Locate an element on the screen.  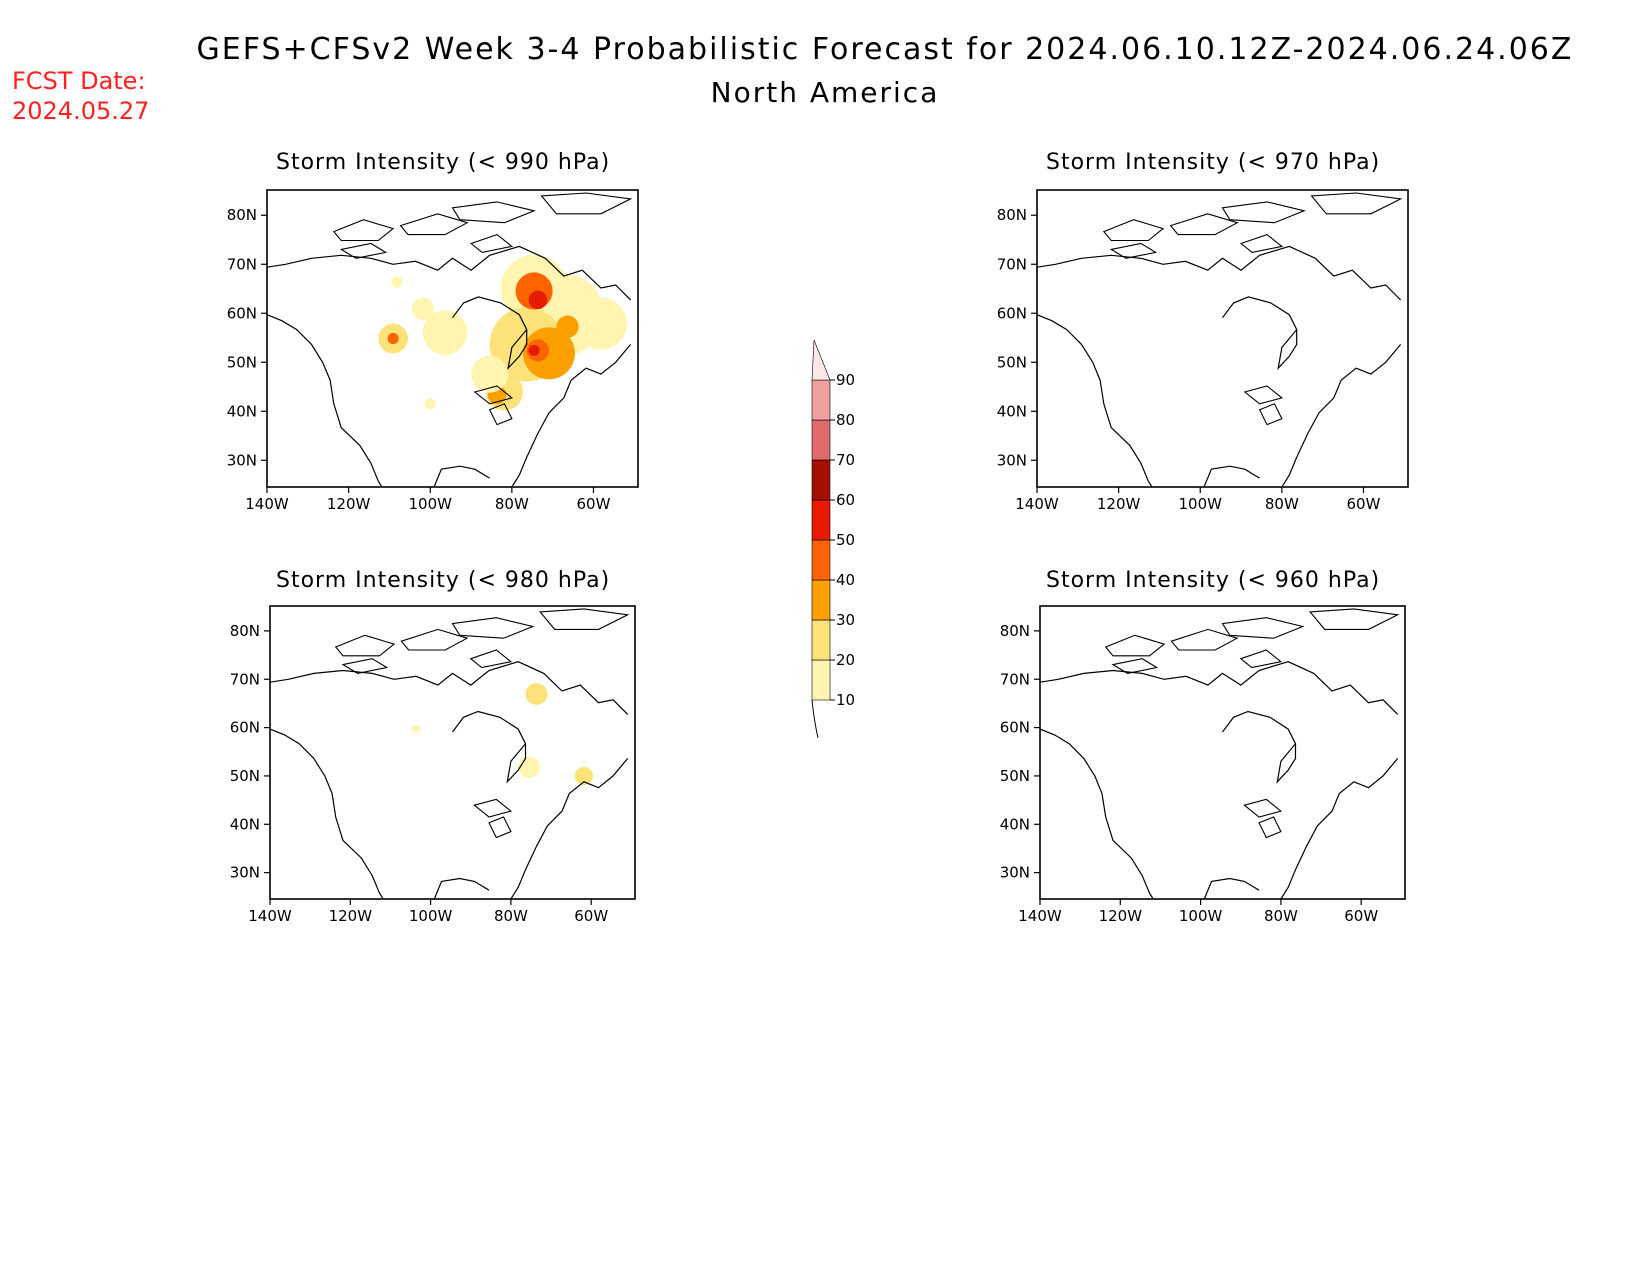
map-panel-980: 80N 70N 60N 50N 40N 30N 140W 120W 100W 80W 60W is located at coordinates (433, 765).